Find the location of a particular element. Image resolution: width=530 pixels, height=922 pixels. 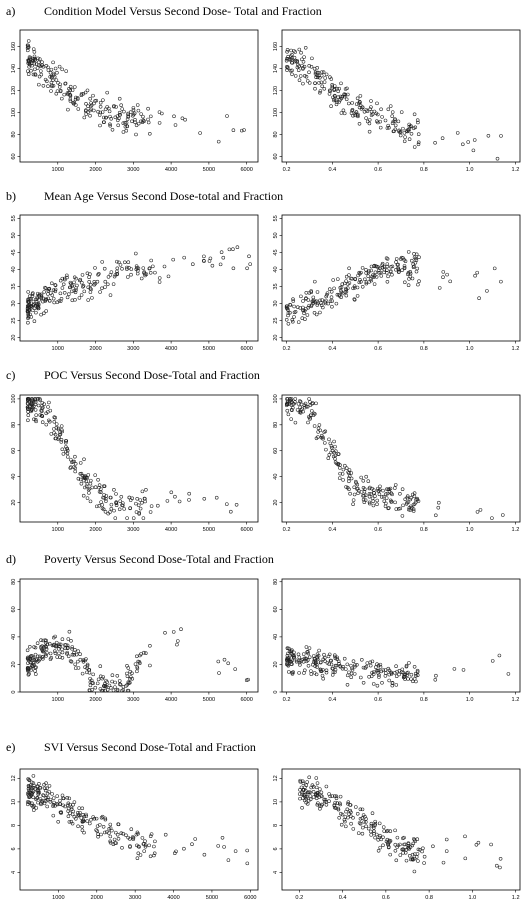

points-group is located at coordinates (137, 820).